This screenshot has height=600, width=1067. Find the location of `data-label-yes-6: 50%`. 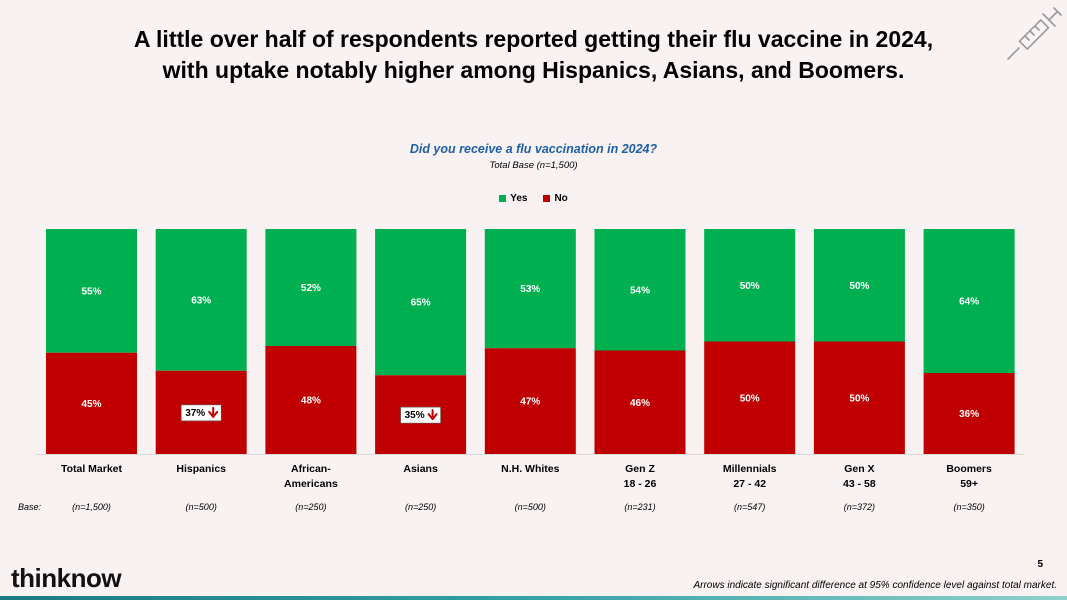

data-label-yes-6: 50% is located at coordinates (750, 286).